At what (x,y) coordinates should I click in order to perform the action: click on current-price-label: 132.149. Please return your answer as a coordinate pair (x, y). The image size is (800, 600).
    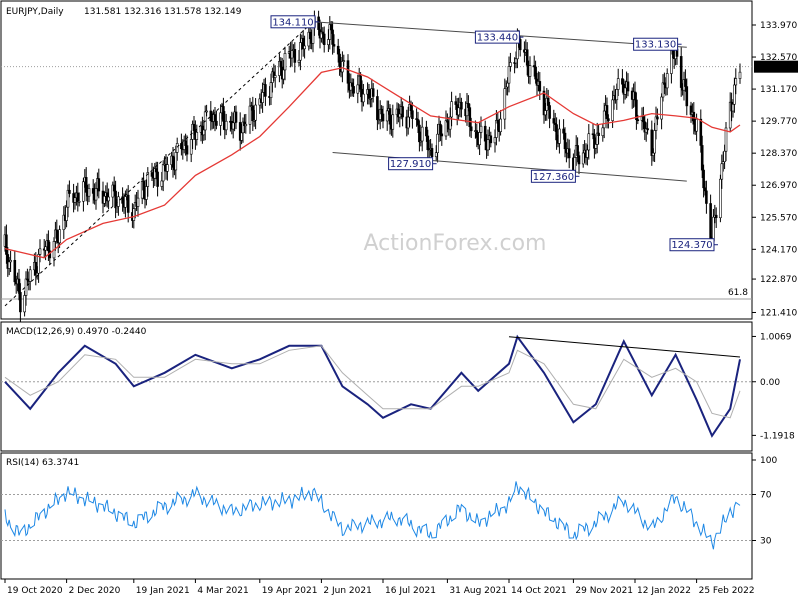
    Looking at the image, I should click on (777, 68).